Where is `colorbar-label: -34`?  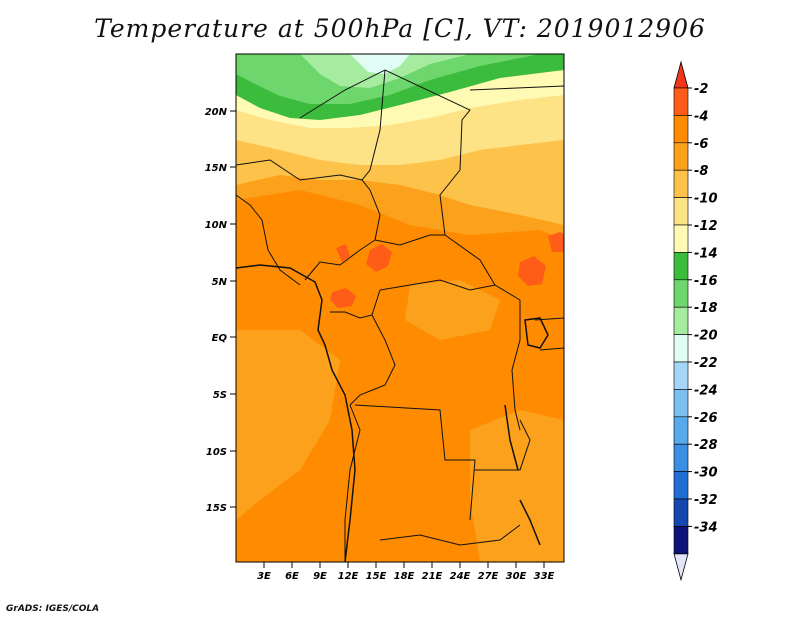
colorbar-label: -34 is located at coordinates (706, 527).